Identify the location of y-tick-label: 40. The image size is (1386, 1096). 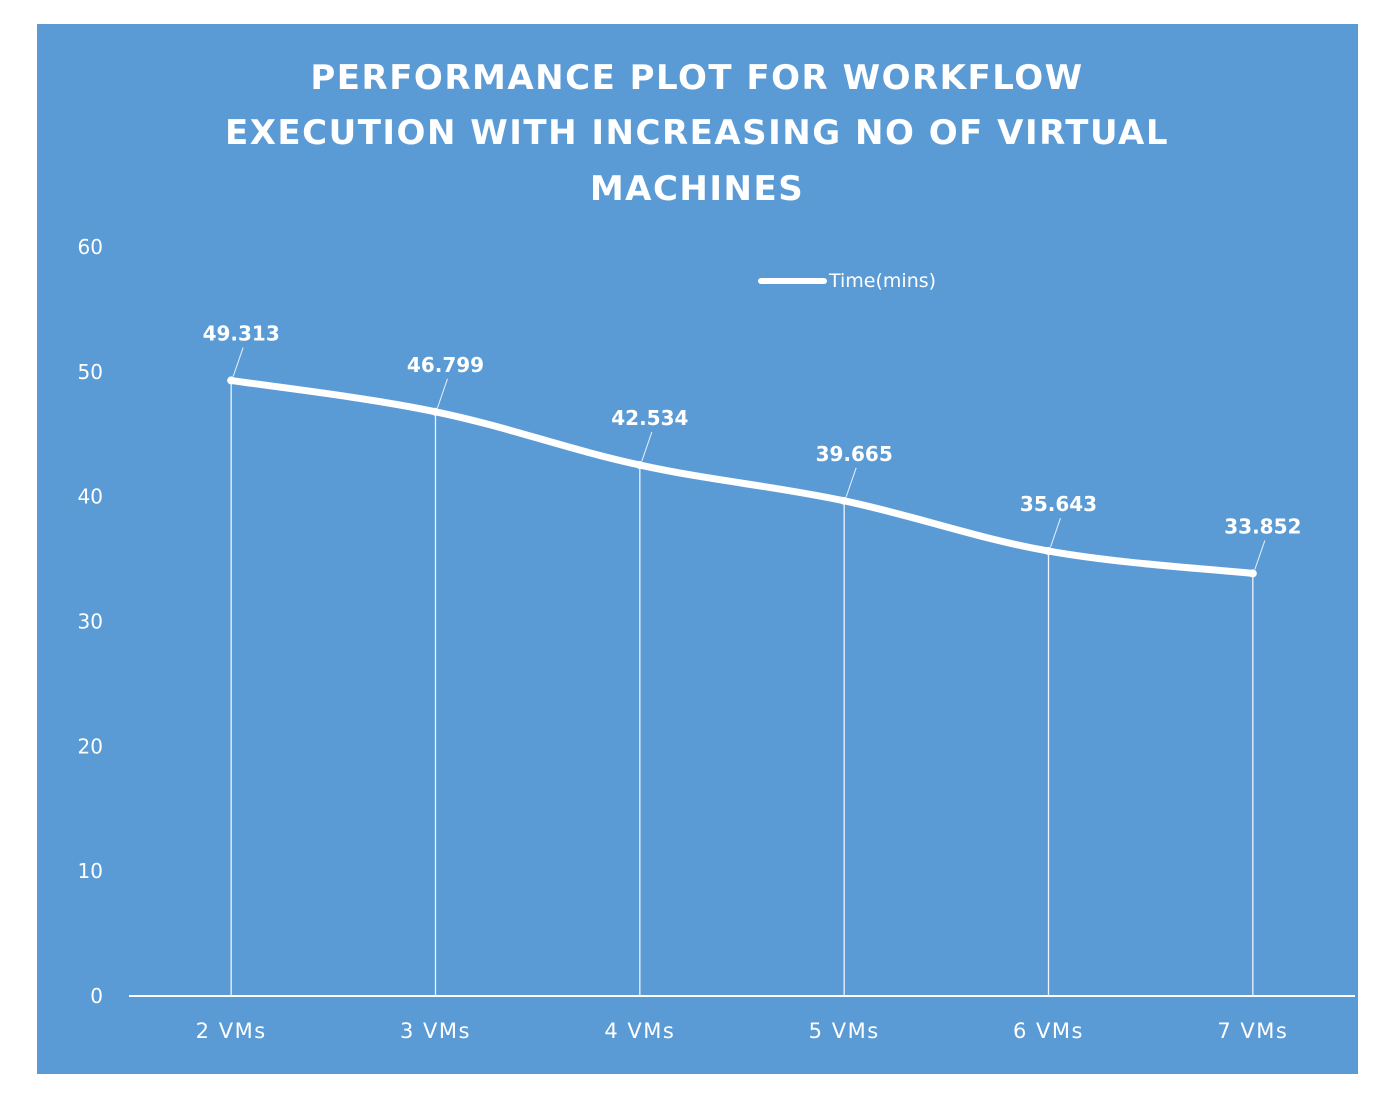
(90, 497).